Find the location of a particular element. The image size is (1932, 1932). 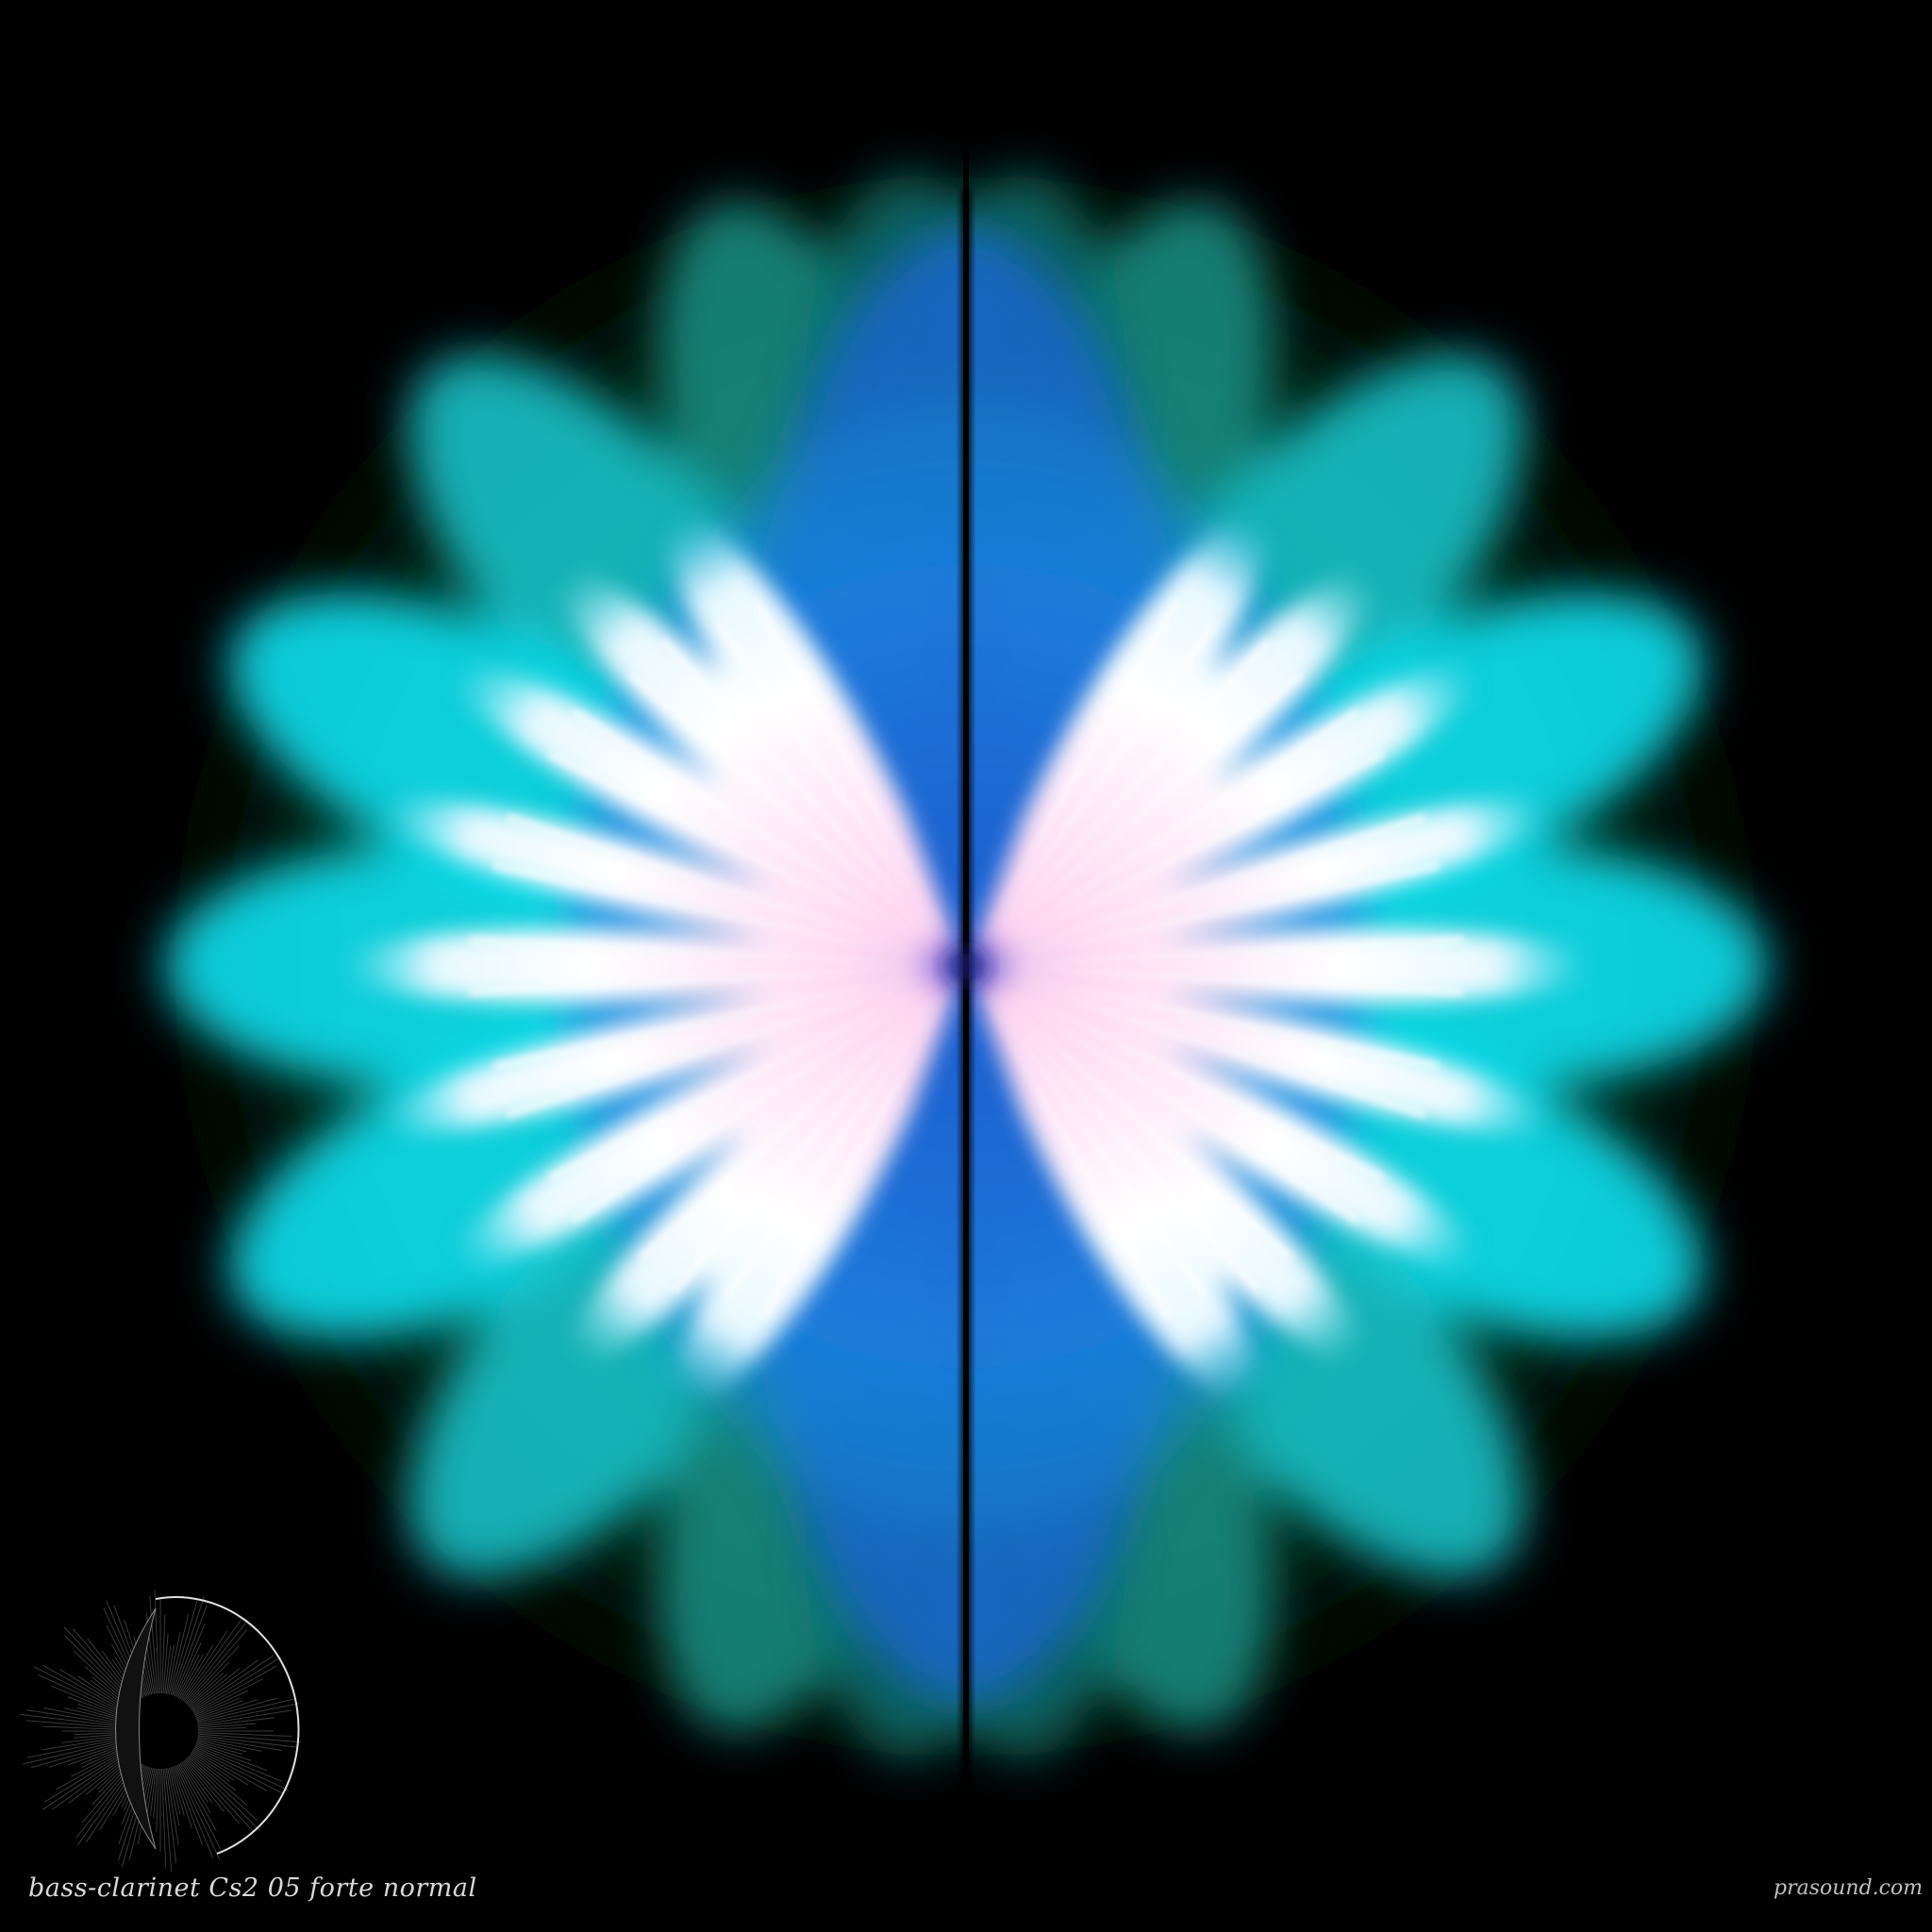

center-seam is located at coordinates (966, 1000).